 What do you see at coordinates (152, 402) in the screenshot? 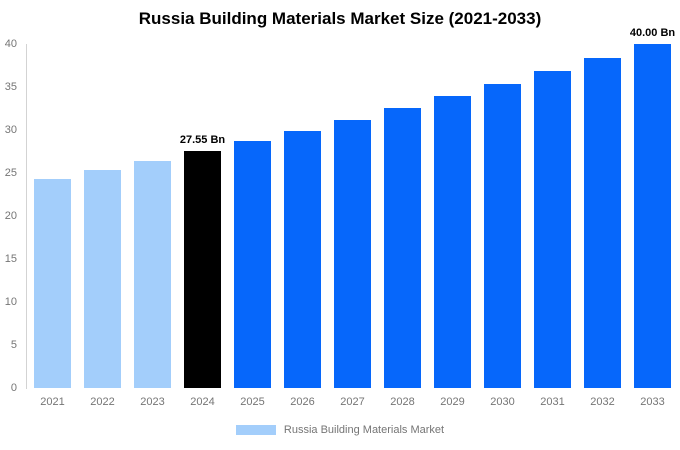
I see `x-tick-2023: 2023` at bounding box center [152, 402].